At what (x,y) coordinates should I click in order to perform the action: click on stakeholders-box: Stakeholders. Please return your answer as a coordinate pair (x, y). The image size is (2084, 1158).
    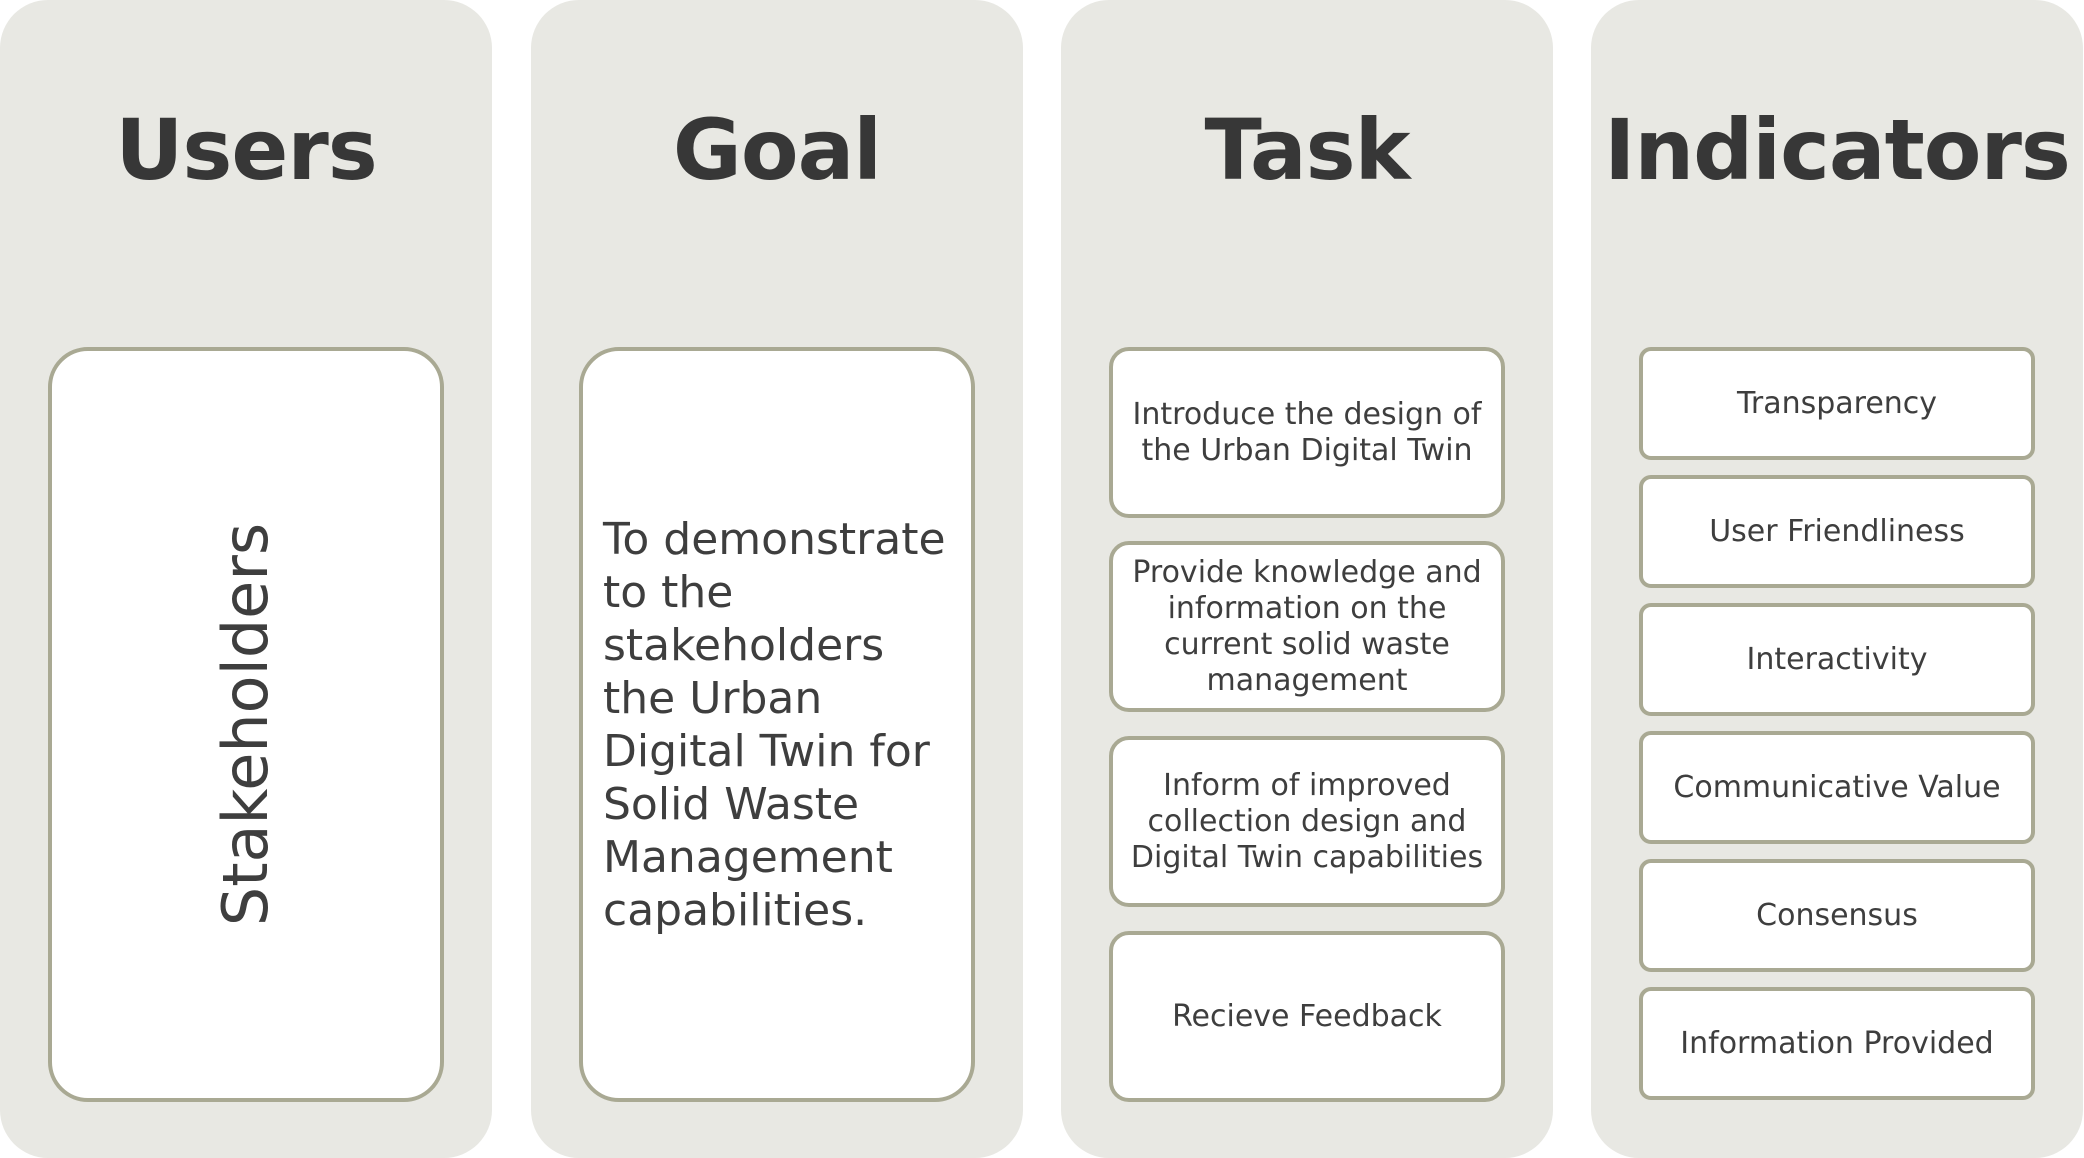
    Looking at the image, I should click on (246, 724).